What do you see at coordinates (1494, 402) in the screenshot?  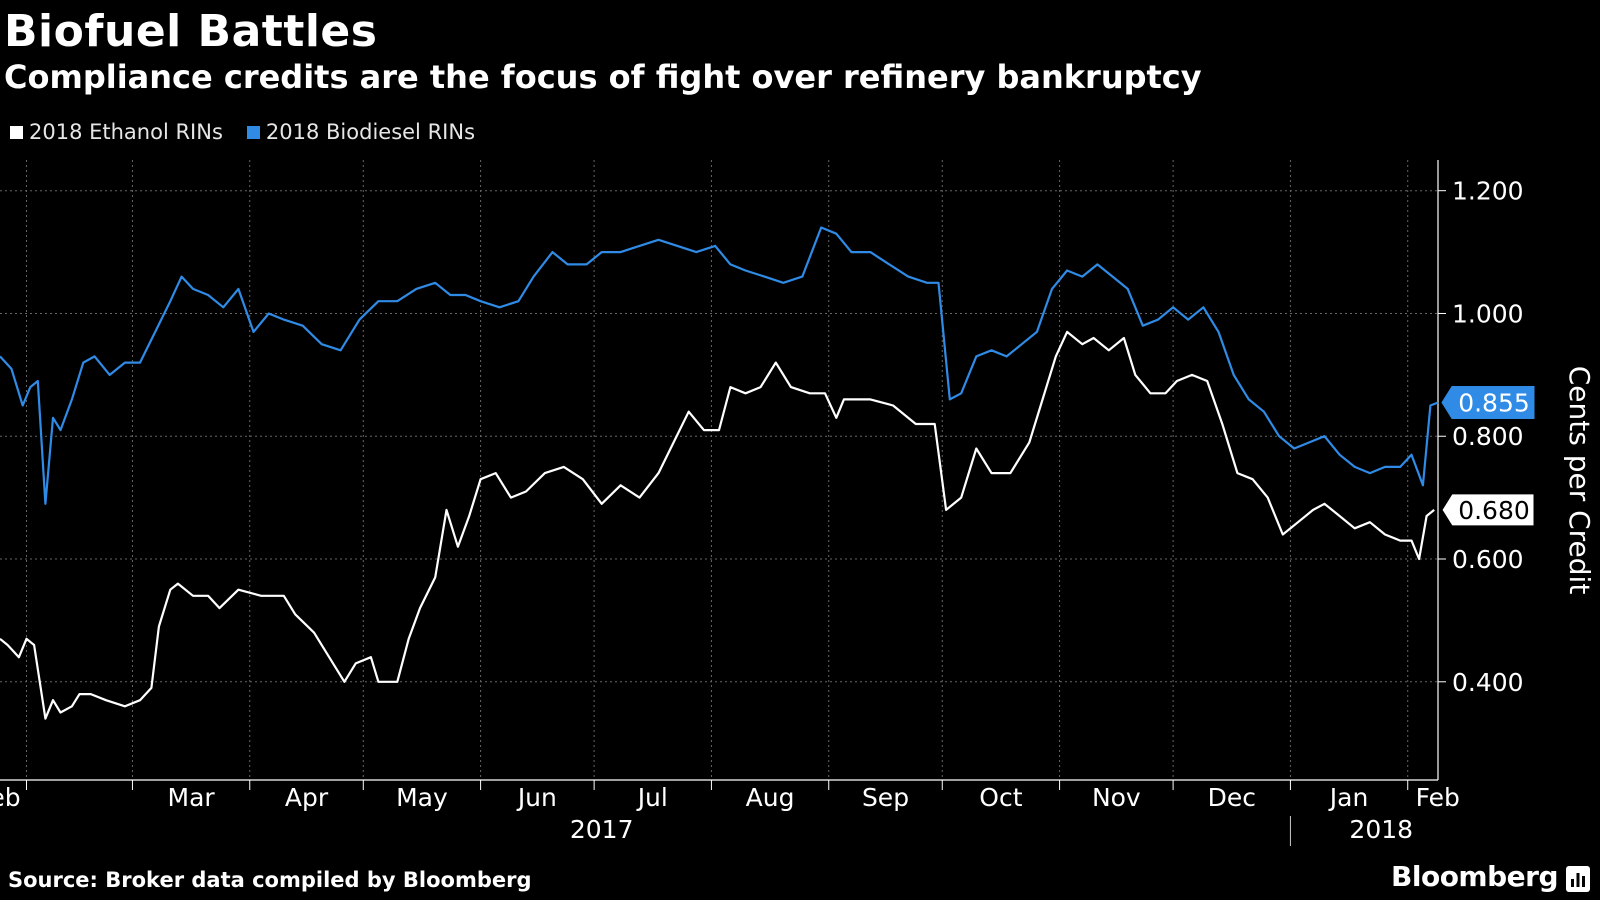 I see `end-value-label-biodiesel: 0.855` at bounding box center [1494, 402].